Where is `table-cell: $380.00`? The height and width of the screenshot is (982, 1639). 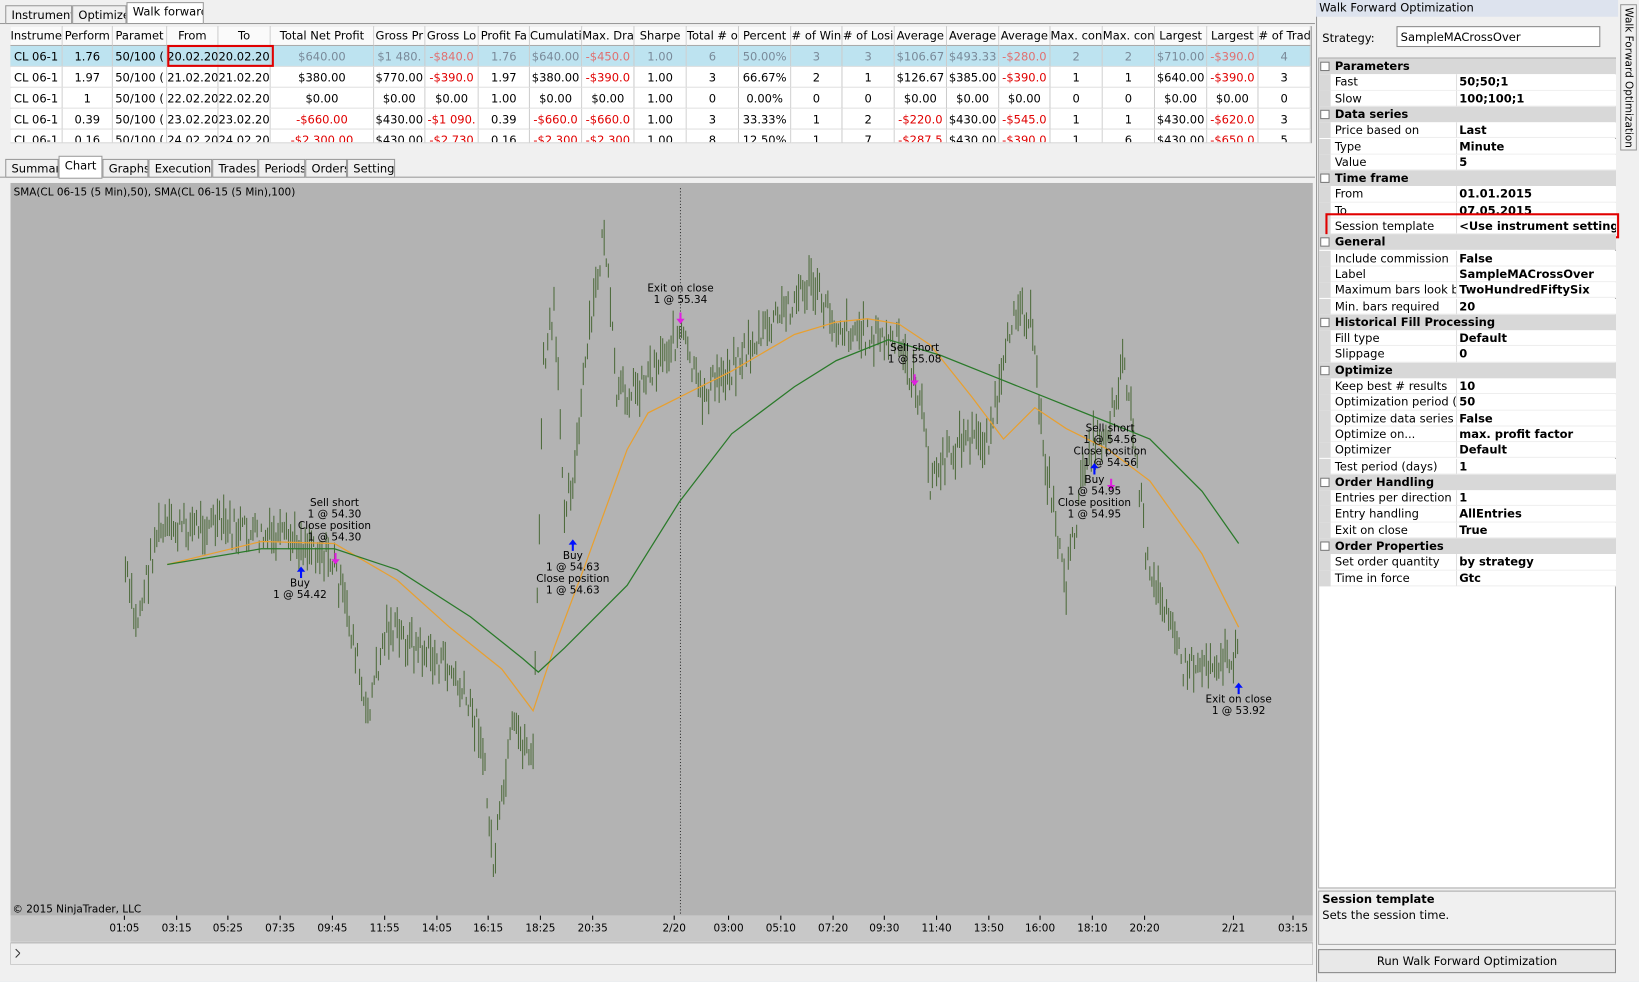
table-cell: $380.00 is located at coordinates (556, 77).